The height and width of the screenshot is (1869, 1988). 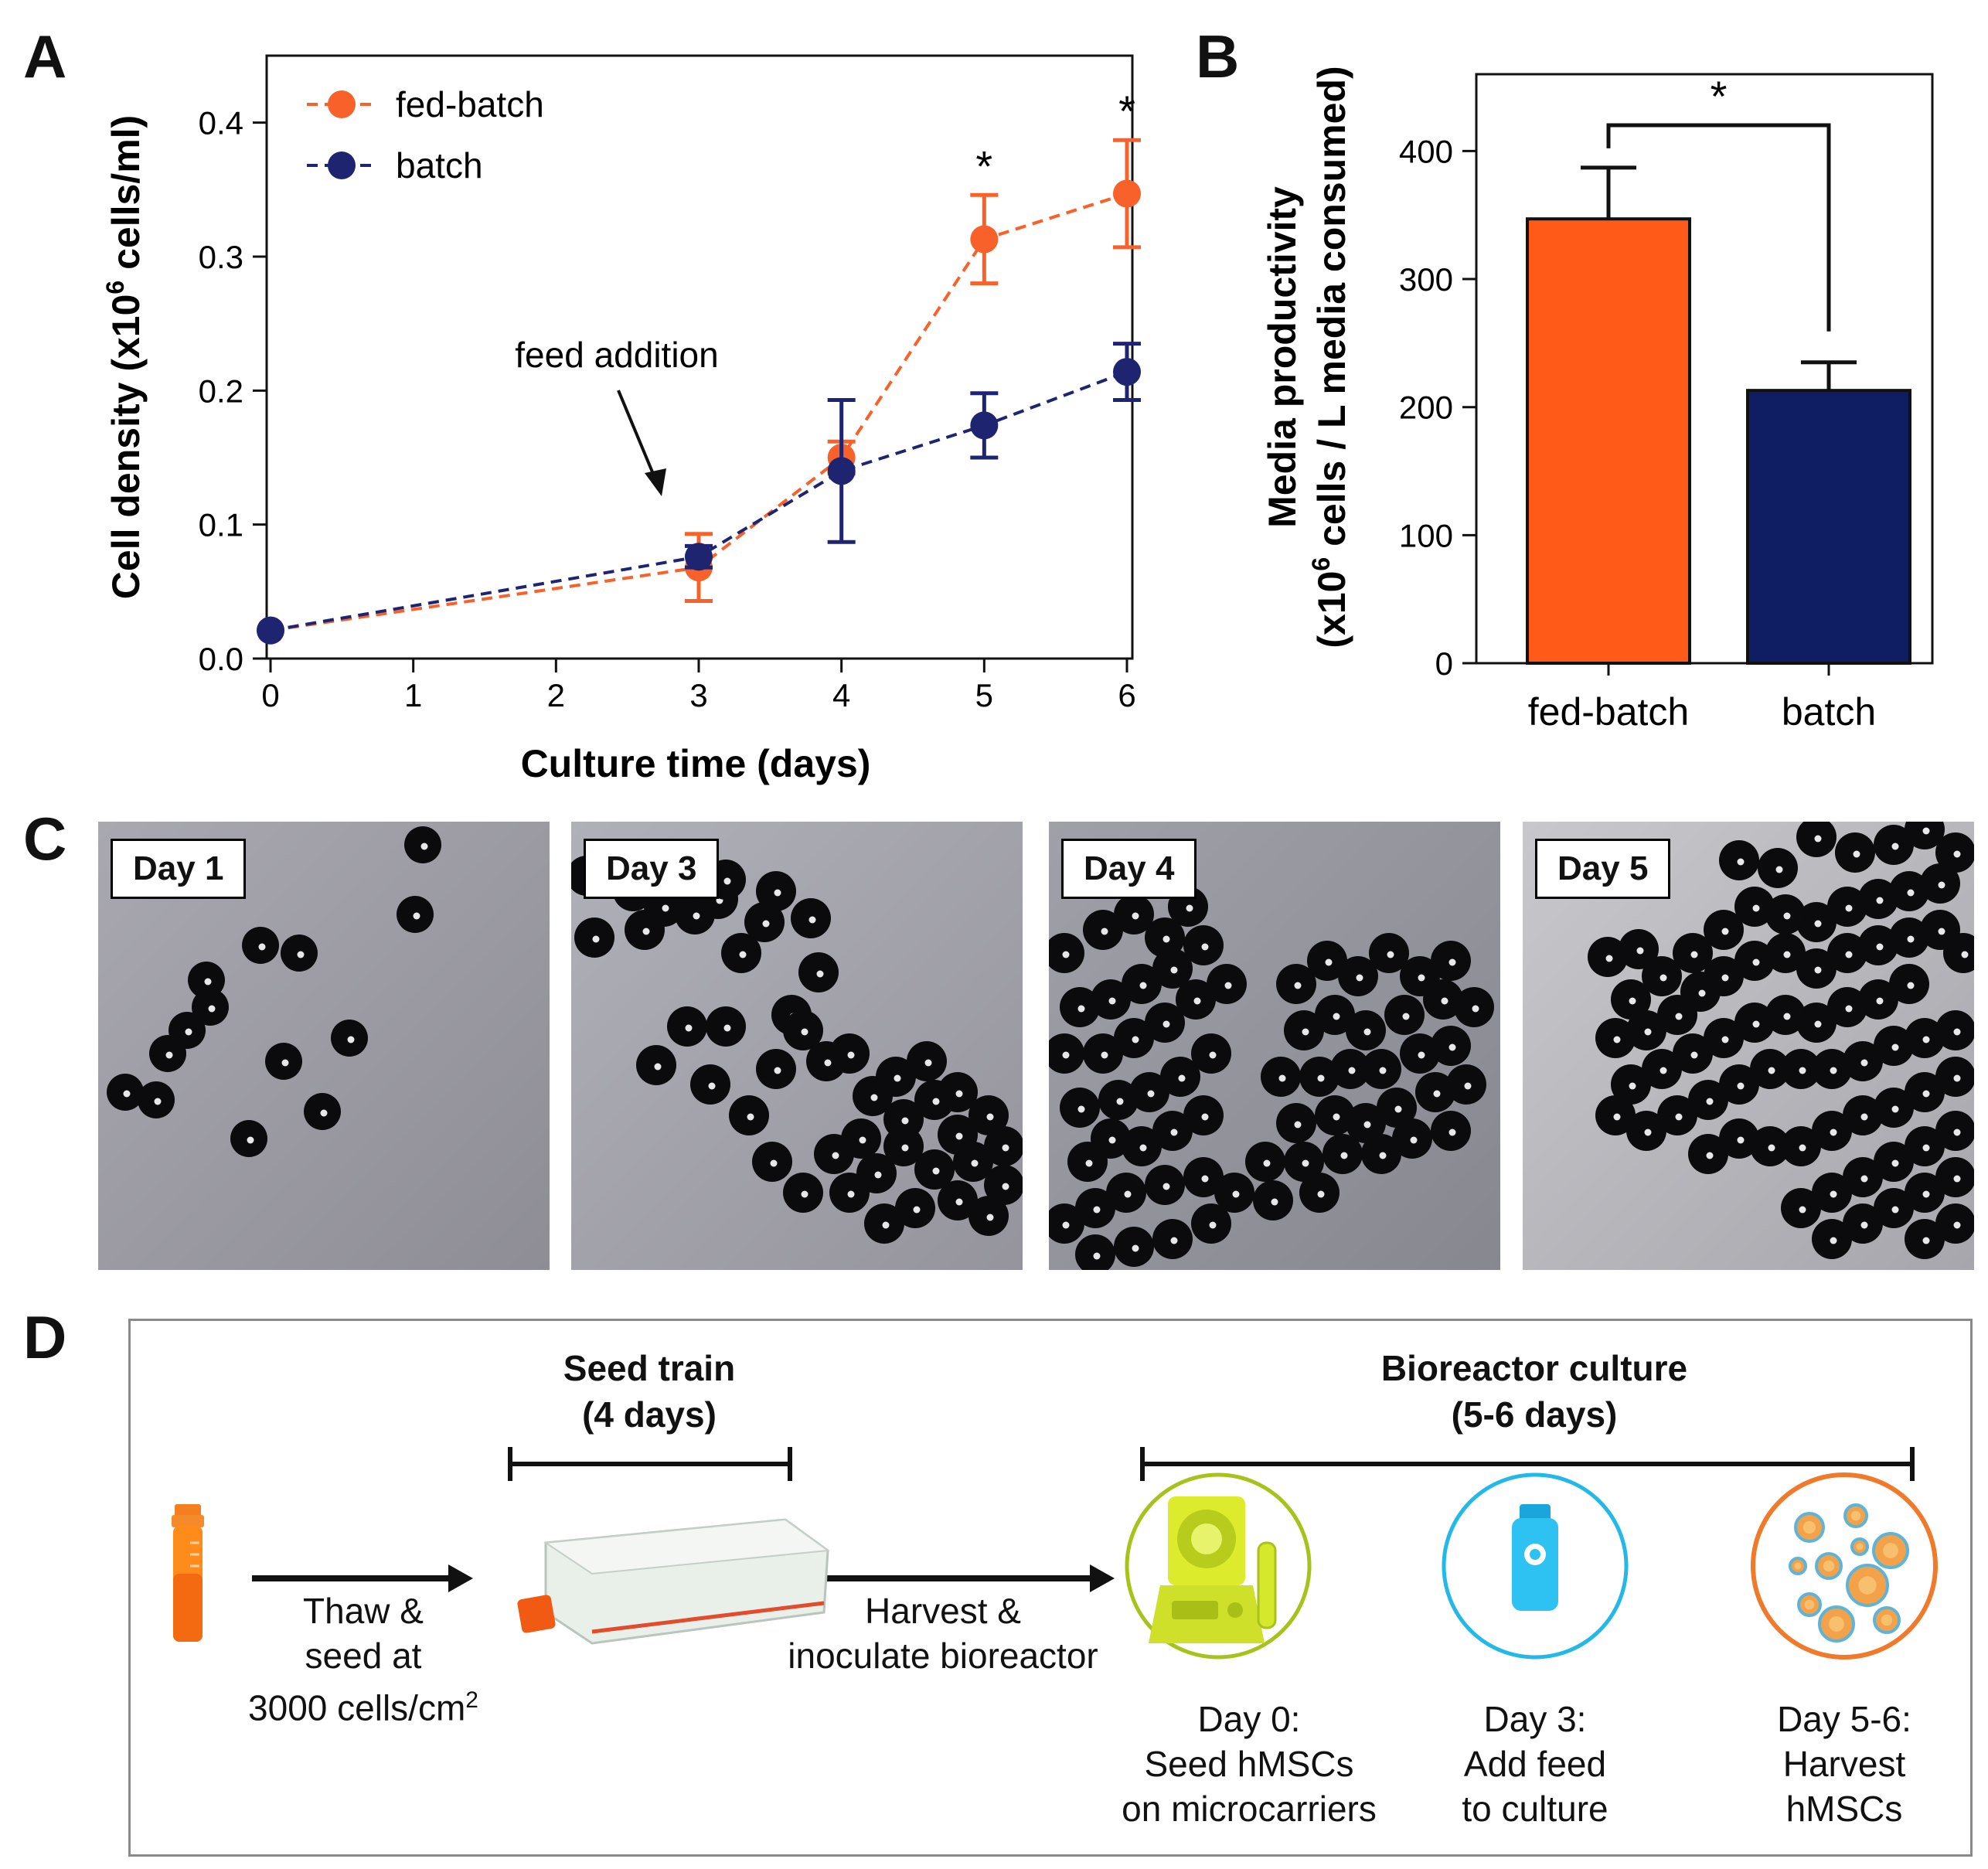 What do you see at coordinates (699, 501) in the screenshot?
I see `series-line-batch` at bounding box center [699, 501].